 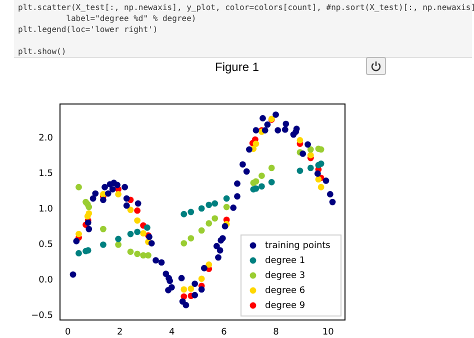 I want to click on y-tick-label: 0.0, so click(x=46, y=281).